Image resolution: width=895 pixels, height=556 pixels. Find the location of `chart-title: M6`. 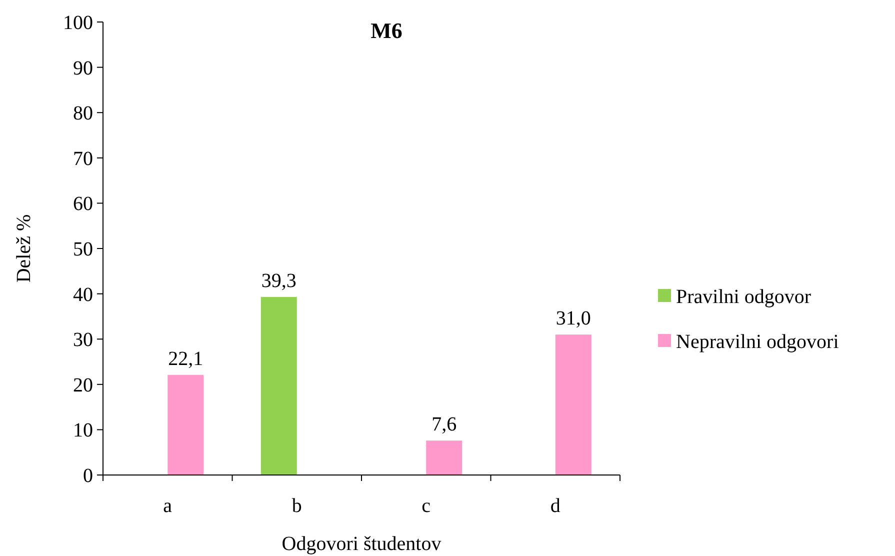

chart-title: M6 is located at coordinates (386, 30).